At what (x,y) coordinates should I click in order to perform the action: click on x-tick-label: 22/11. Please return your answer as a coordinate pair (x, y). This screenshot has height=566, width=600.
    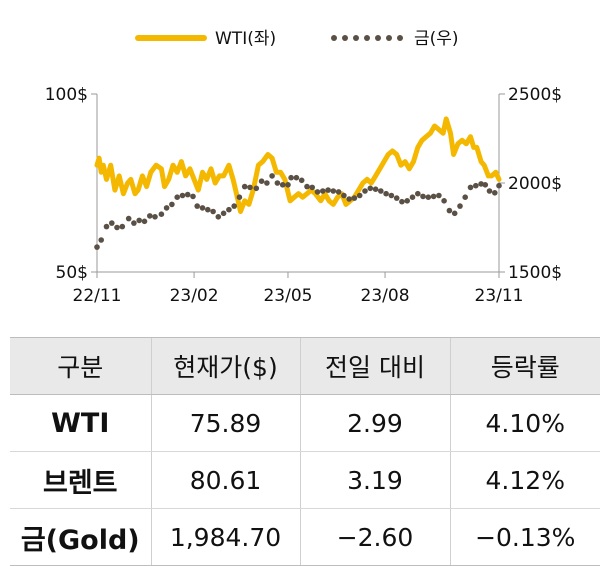
    Looking at the image, I should click on (97, 296).